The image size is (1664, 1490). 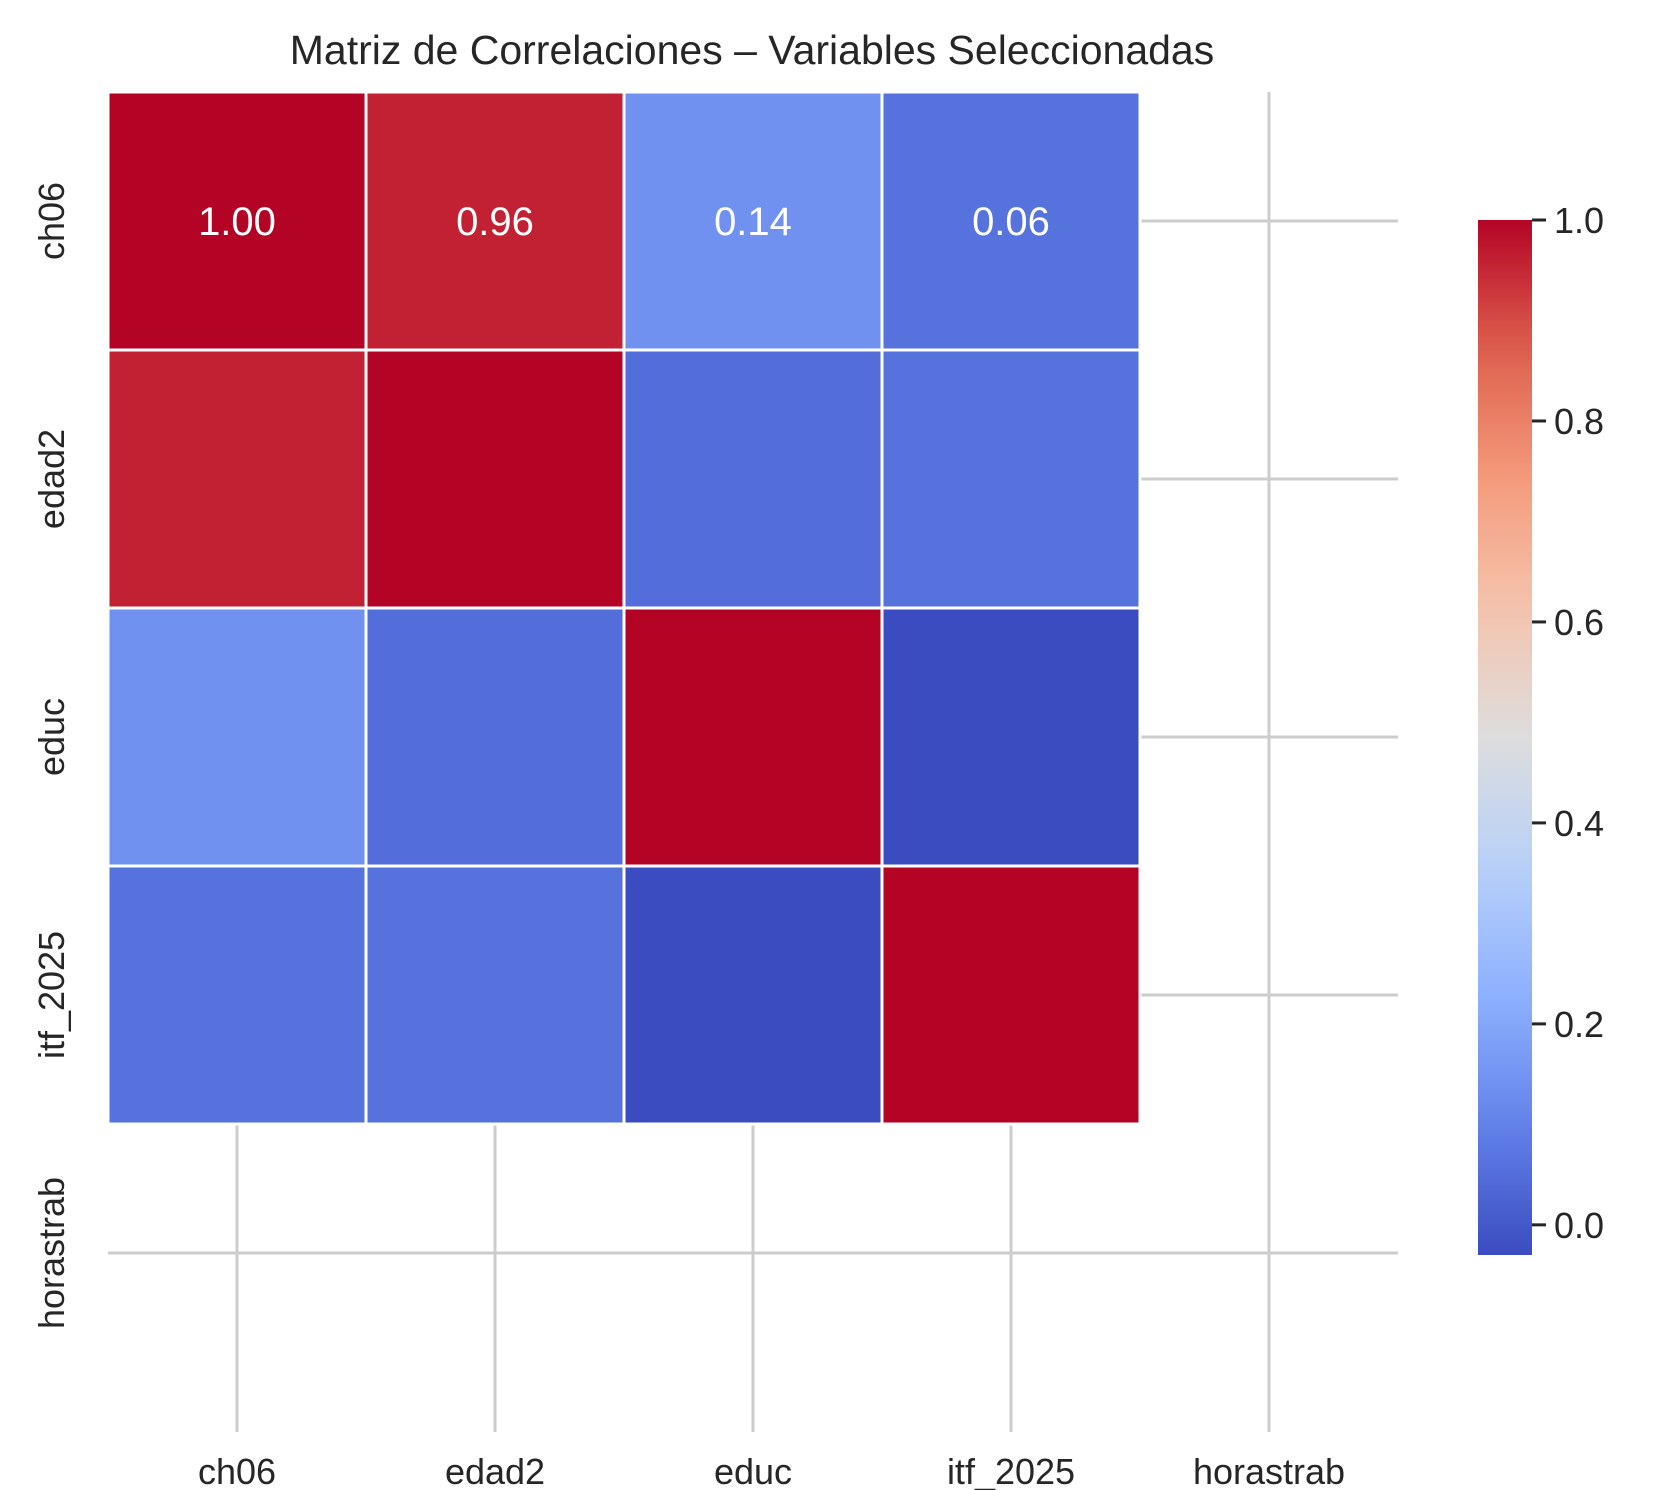 I want to click on cell-annotations: 1.00 0.96 0.14 0.06, so click(x=624, y=222).